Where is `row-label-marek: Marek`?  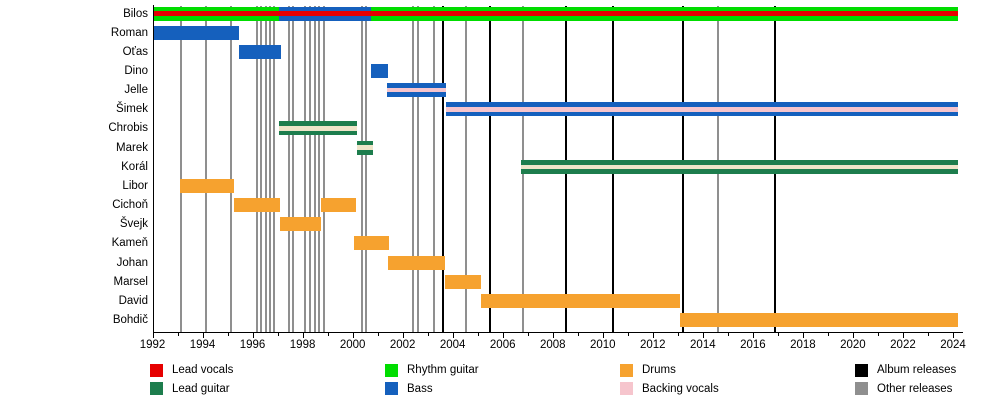 row-label-marek: Marek is located at coordinates (132, 147).